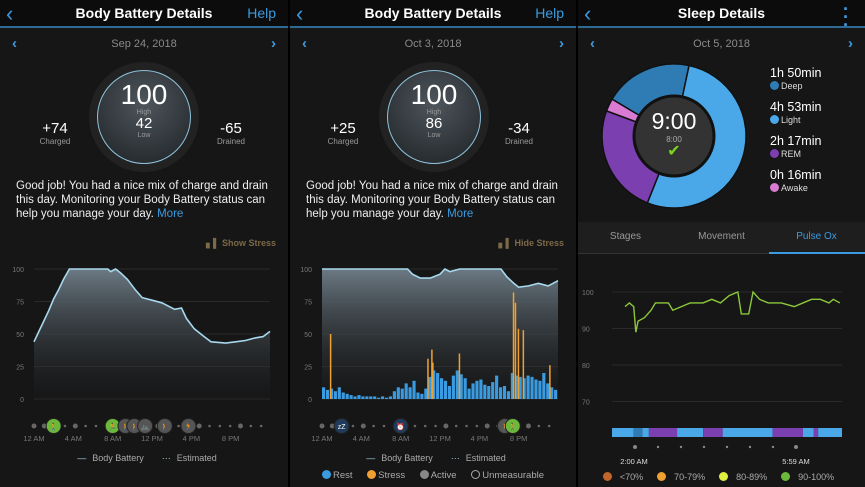 The image size is (865, 487). I want to click on stress-toggle-label: Hide Stress, so click(539, 243).